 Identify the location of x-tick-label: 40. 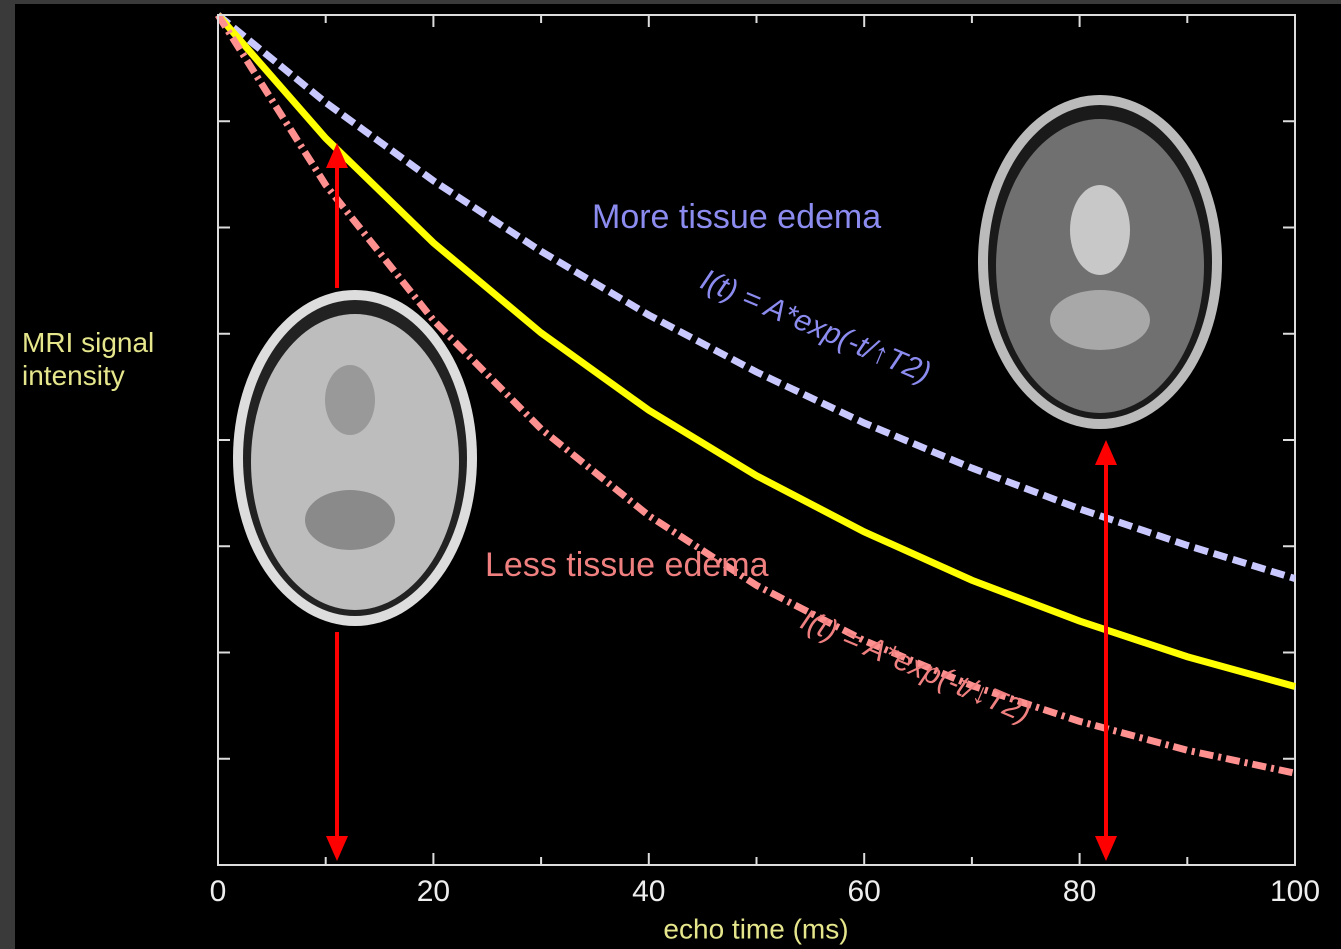
(648, 891).